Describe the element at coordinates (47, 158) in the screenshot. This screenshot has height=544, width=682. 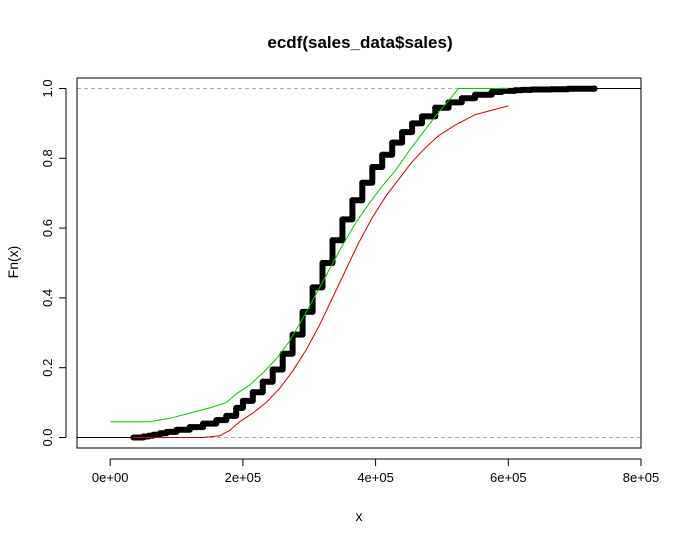
I see `y-tick-label: 0.8` at that location.